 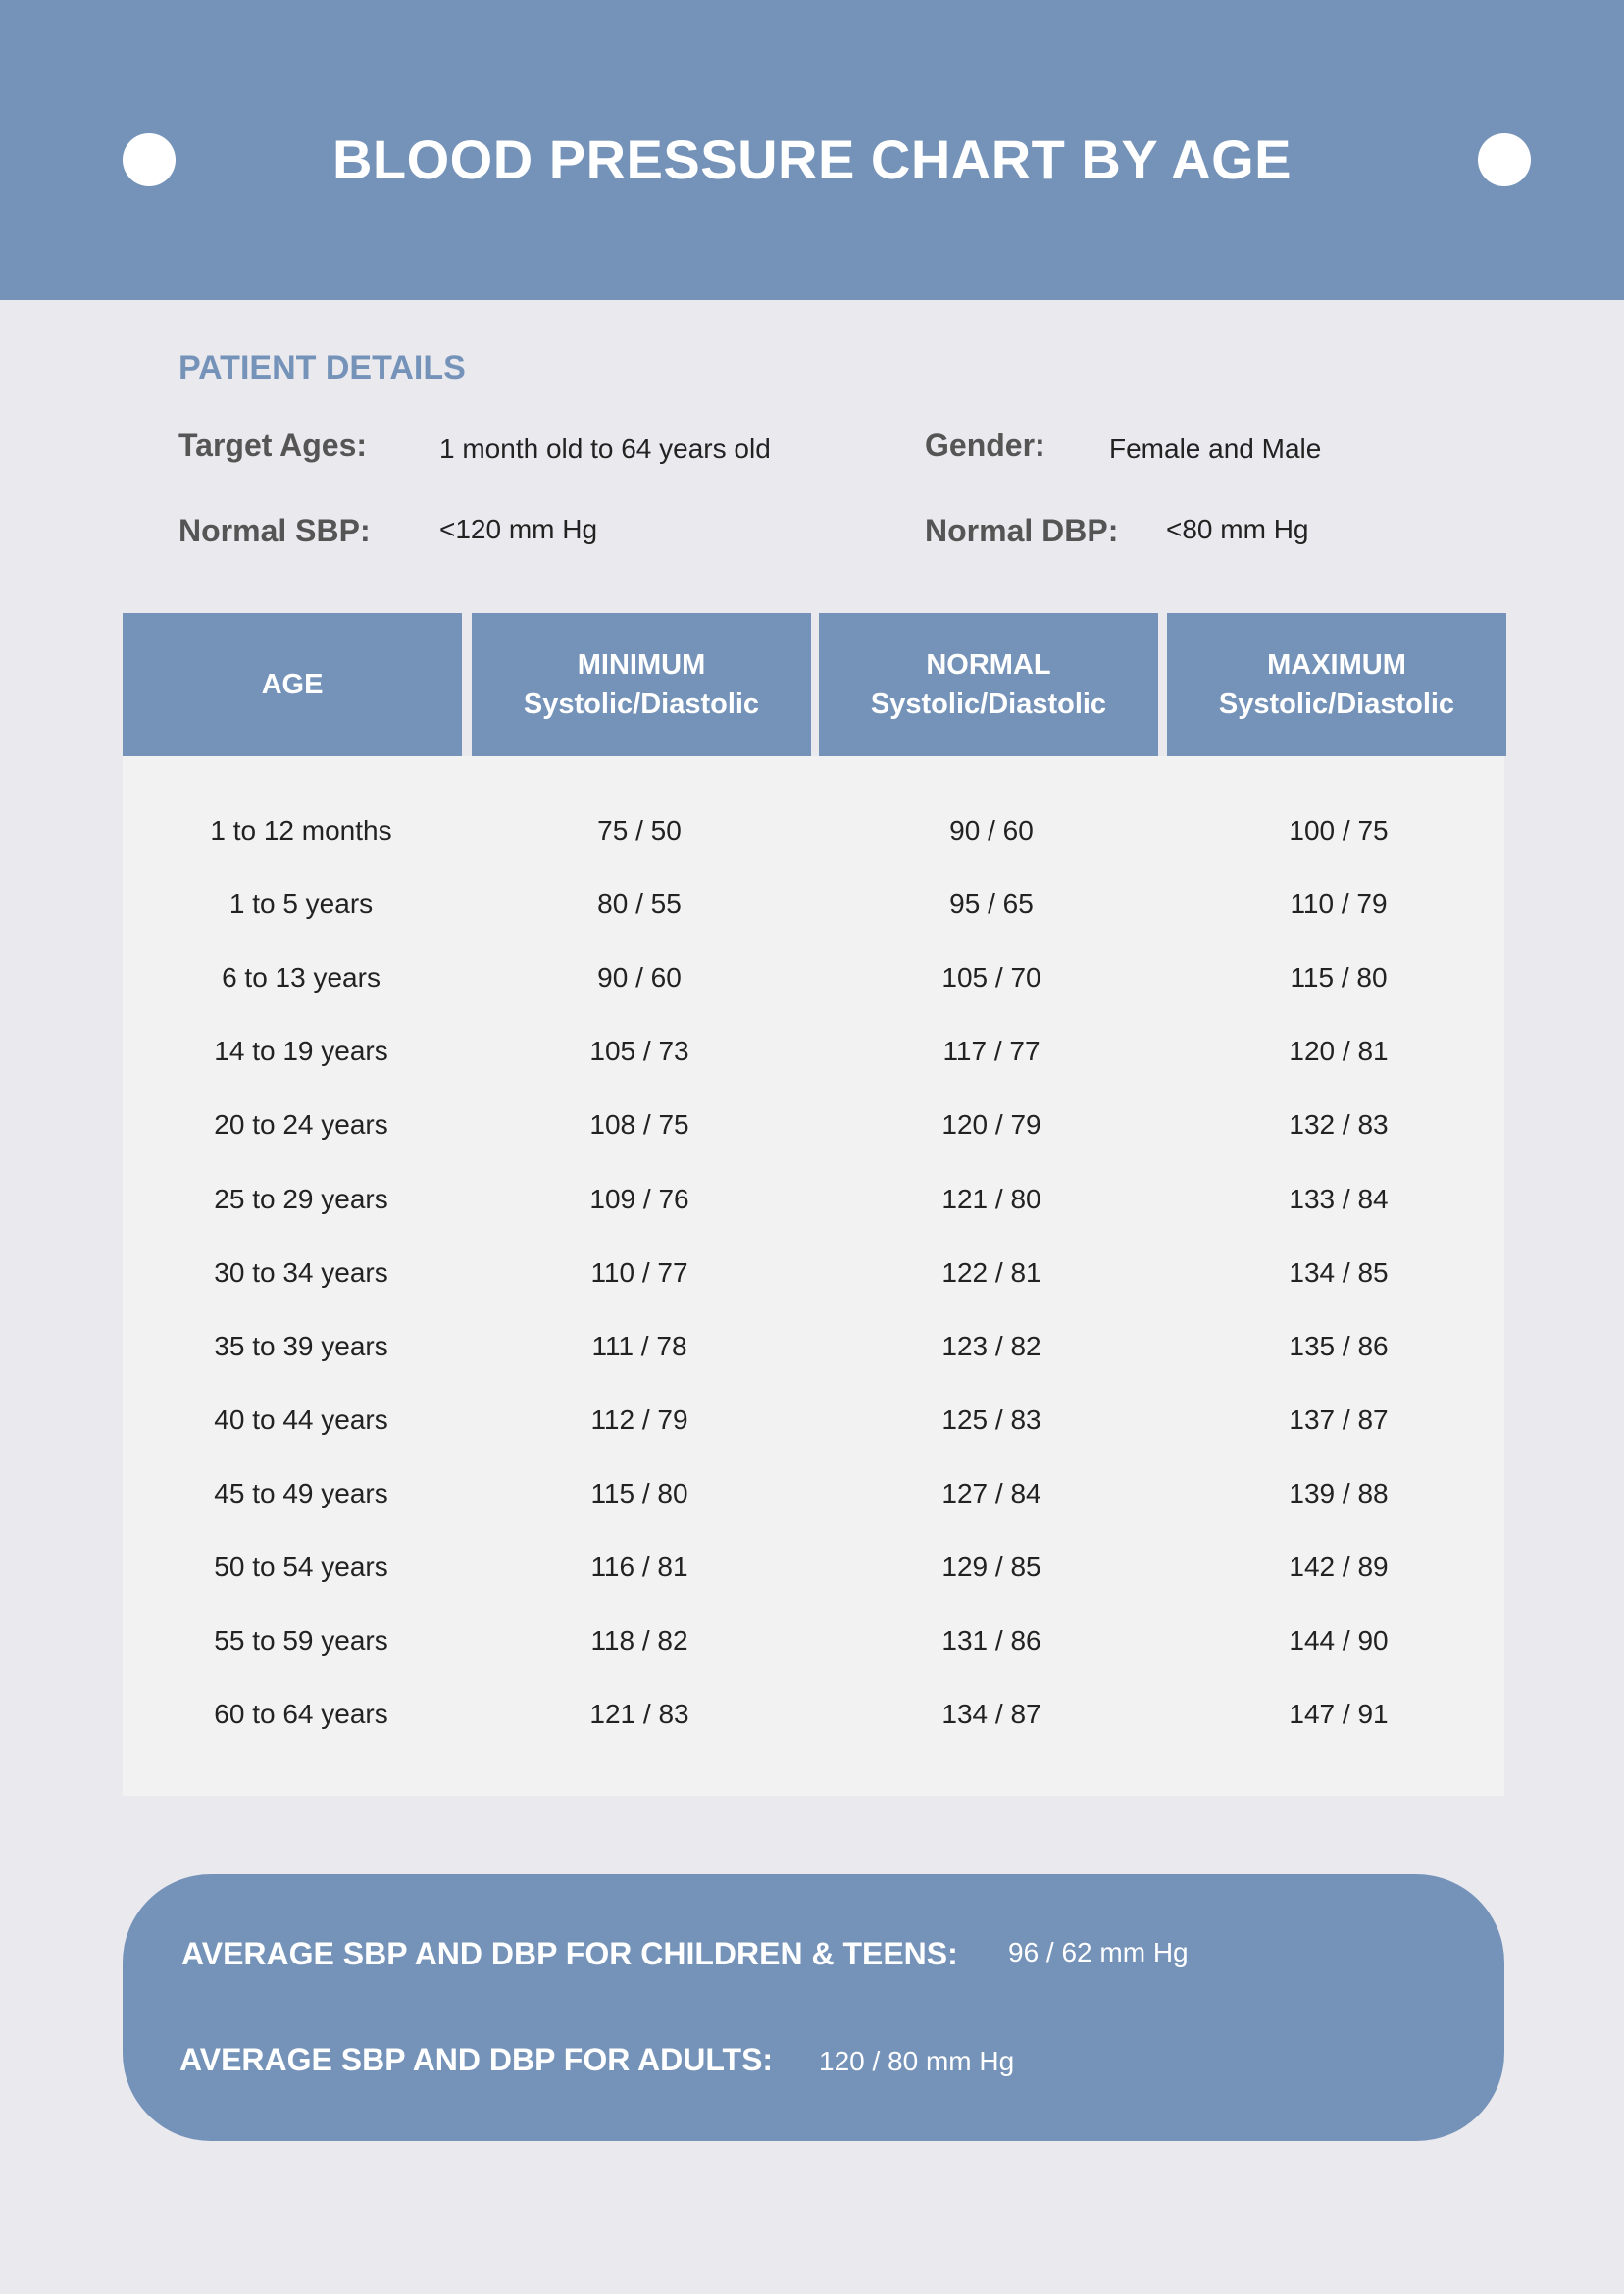 What do you see at coordinates (301, 1419) in the screenshot?
I see `age-cell: 40 to 44 years` at bounding box center [301, 1419].